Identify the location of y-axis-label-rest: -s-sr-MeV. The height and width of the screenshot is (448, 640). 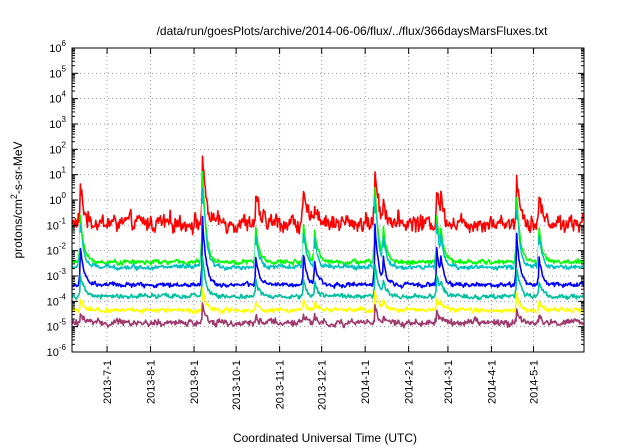
(18, 167).